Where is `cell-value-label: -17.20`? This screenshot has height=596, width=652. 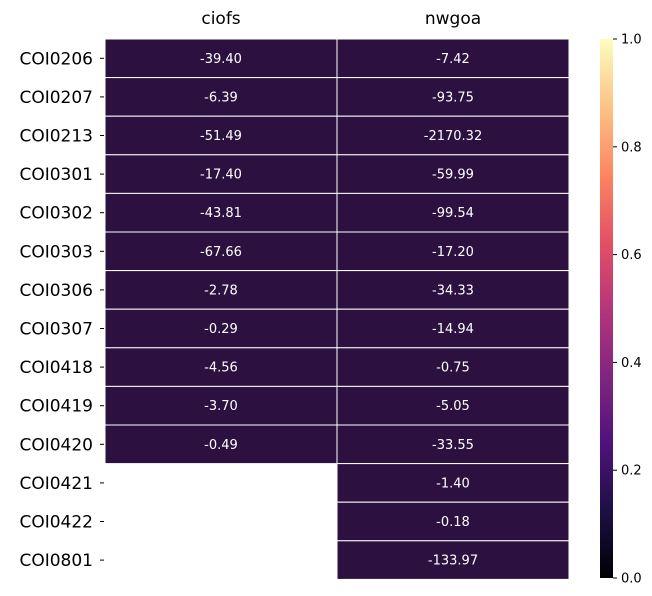 cell-value-label: -17.20 is located at coordinates (453, 252).